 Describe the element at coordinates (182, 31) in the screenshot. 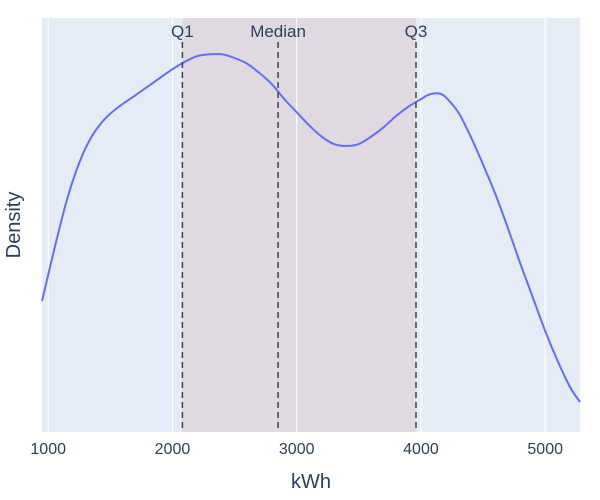

I see `annotation-label-q1: Q1` at that location.